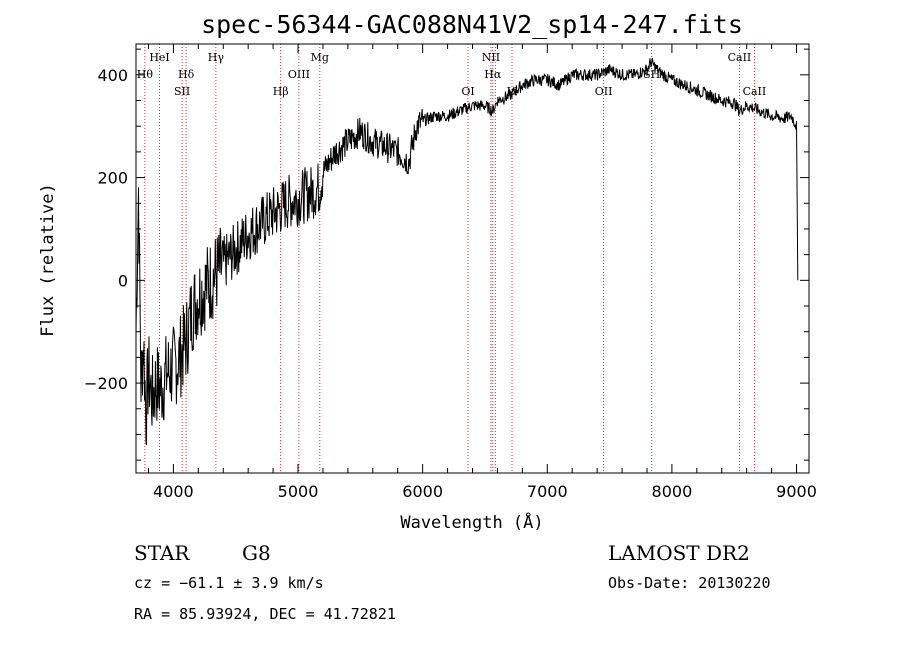  Describe the element at coordinates (679, 553) in the screenshot. I see `survey-name: LAMOST DR2` at that location.